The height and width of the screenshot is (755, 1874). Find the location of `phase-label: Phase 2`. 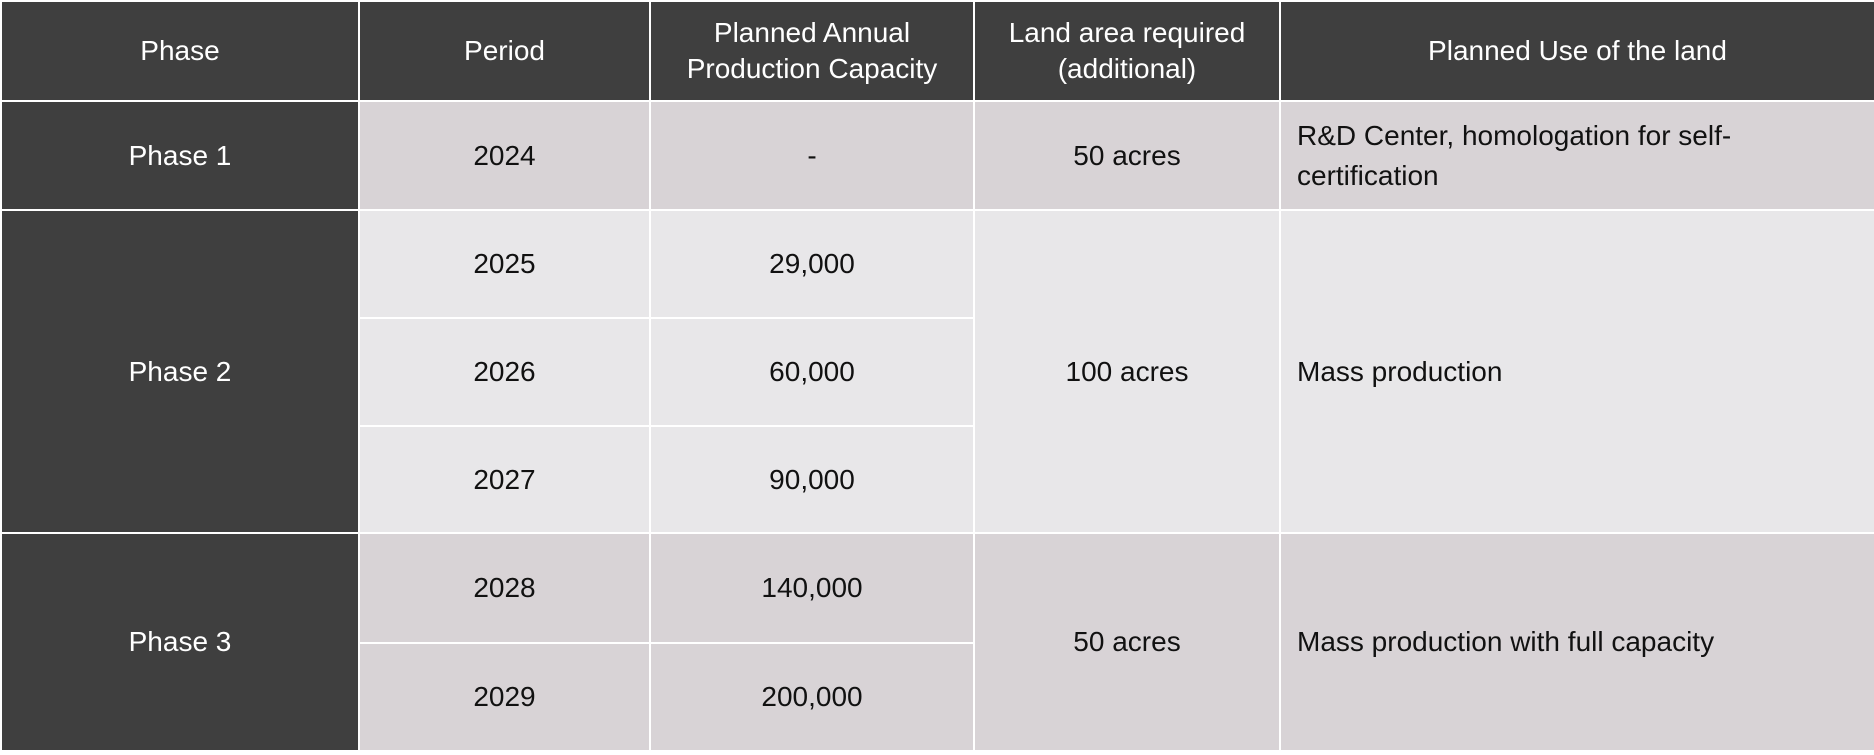

phase-label: Phase 2 is located at coordinates (180, 371).